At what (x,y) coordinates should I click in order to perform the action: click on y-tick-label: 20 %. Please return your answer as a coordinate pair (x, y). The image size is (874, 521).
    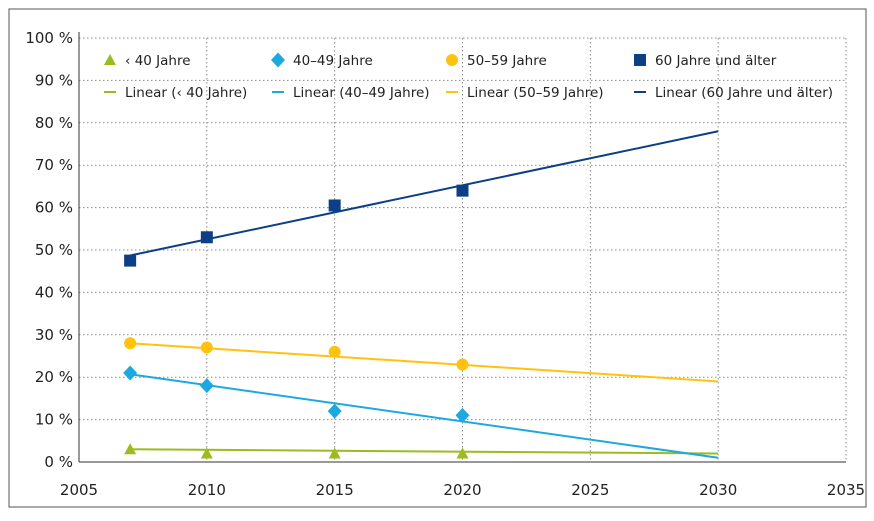
    Looking at the image, I should click on (54, 377).